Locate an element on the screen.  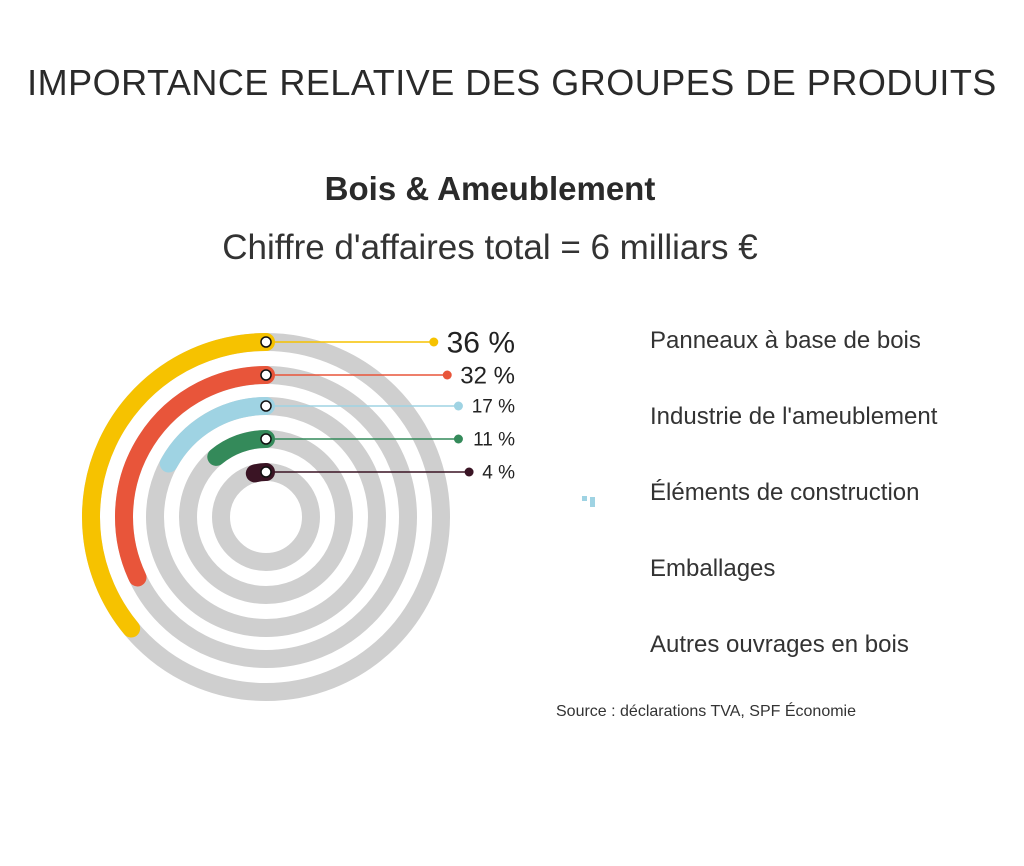
legend-label: Autres ouvrages en bois is located at coordinates (779, 644).